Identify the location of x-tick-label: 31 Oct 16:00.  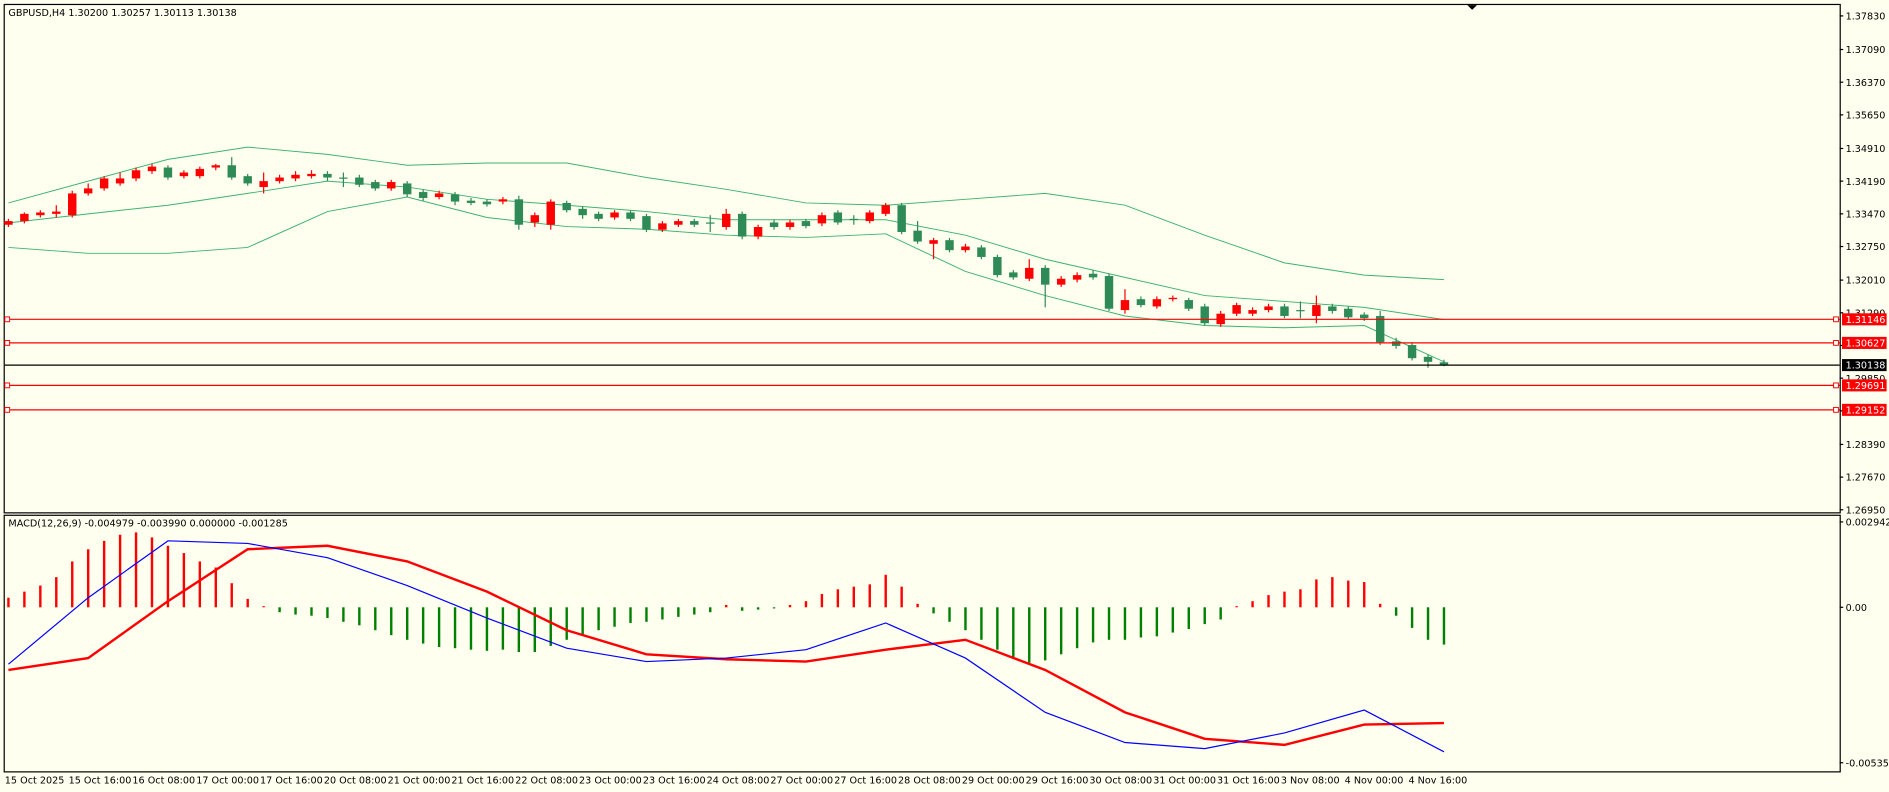
(1248, 780).